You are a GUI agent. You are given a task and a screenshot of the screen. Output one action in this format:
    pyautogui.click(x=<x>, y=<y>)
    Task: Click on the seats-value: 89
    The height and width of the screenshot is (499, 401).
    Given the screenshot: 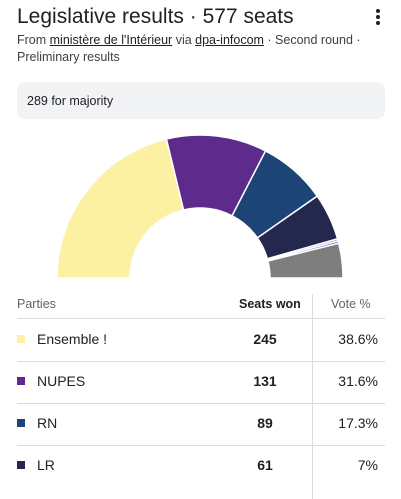 What is the action you would take?
    pyautogui.click(x=265, y=423)
    